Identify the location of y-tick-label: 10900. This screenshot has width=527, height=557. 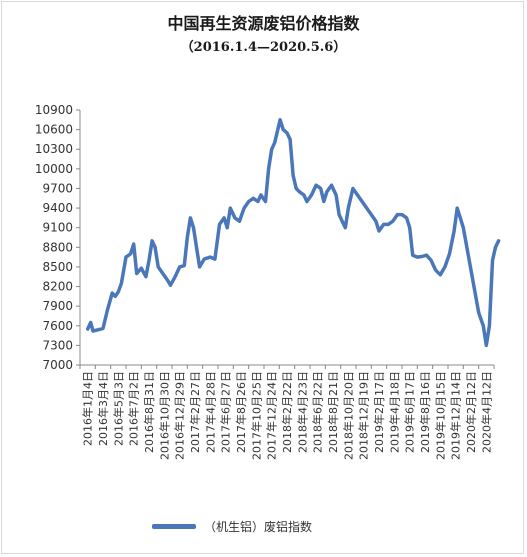
(54, 110).